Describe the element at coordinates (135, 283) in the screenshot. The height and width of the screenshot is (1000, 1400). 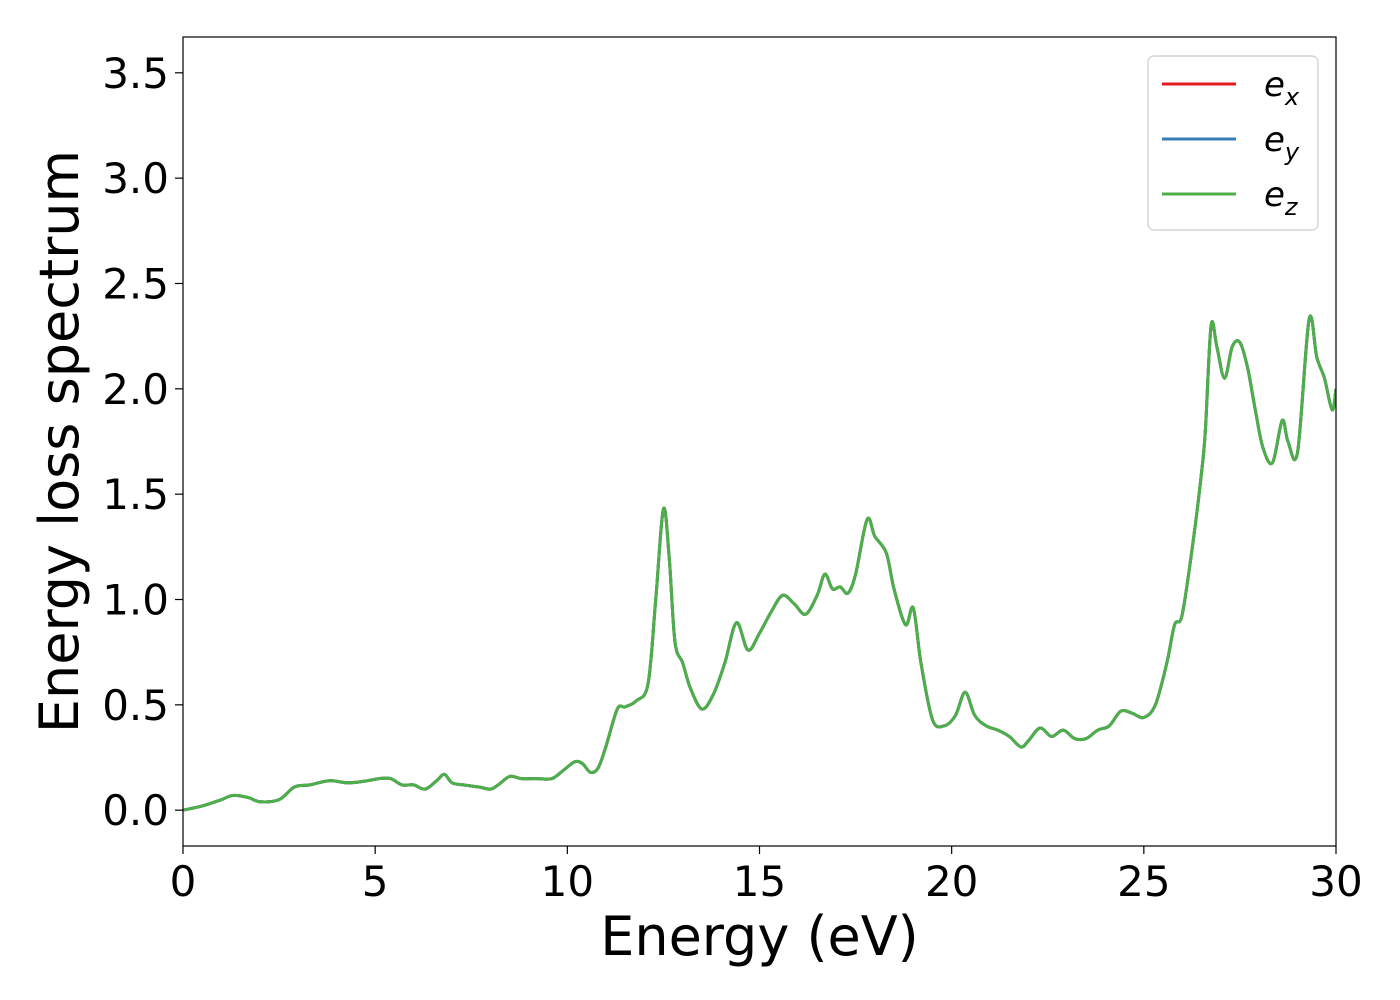
I see `y-tick-label: 2.5` at that location.